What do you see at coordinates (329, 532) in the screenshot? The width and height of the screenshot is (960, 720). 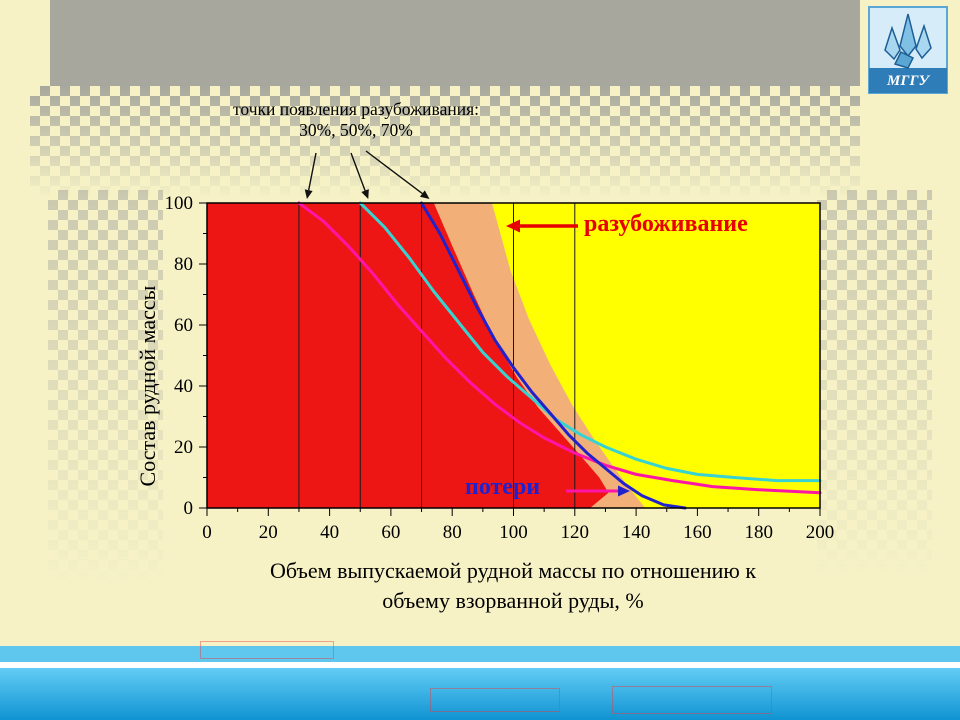 I see `x-tick-label: 40` at bounding box center [329, 532].